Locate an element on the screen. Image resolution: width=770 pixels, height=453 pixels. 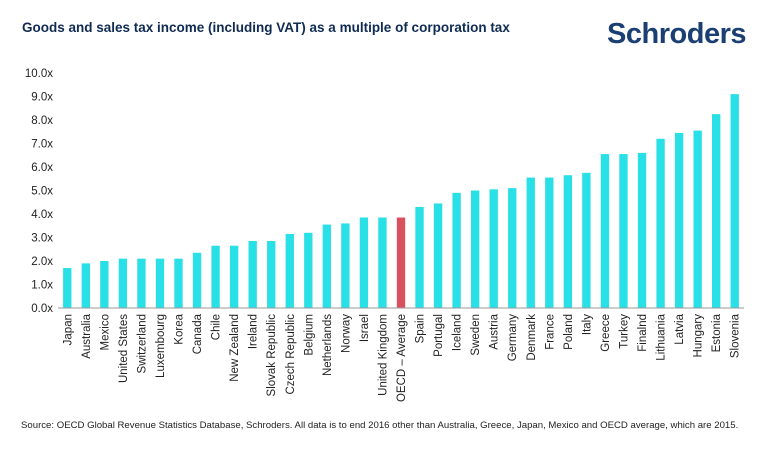
y-tick-label: 2.0x is located at coordinates (42, 262).